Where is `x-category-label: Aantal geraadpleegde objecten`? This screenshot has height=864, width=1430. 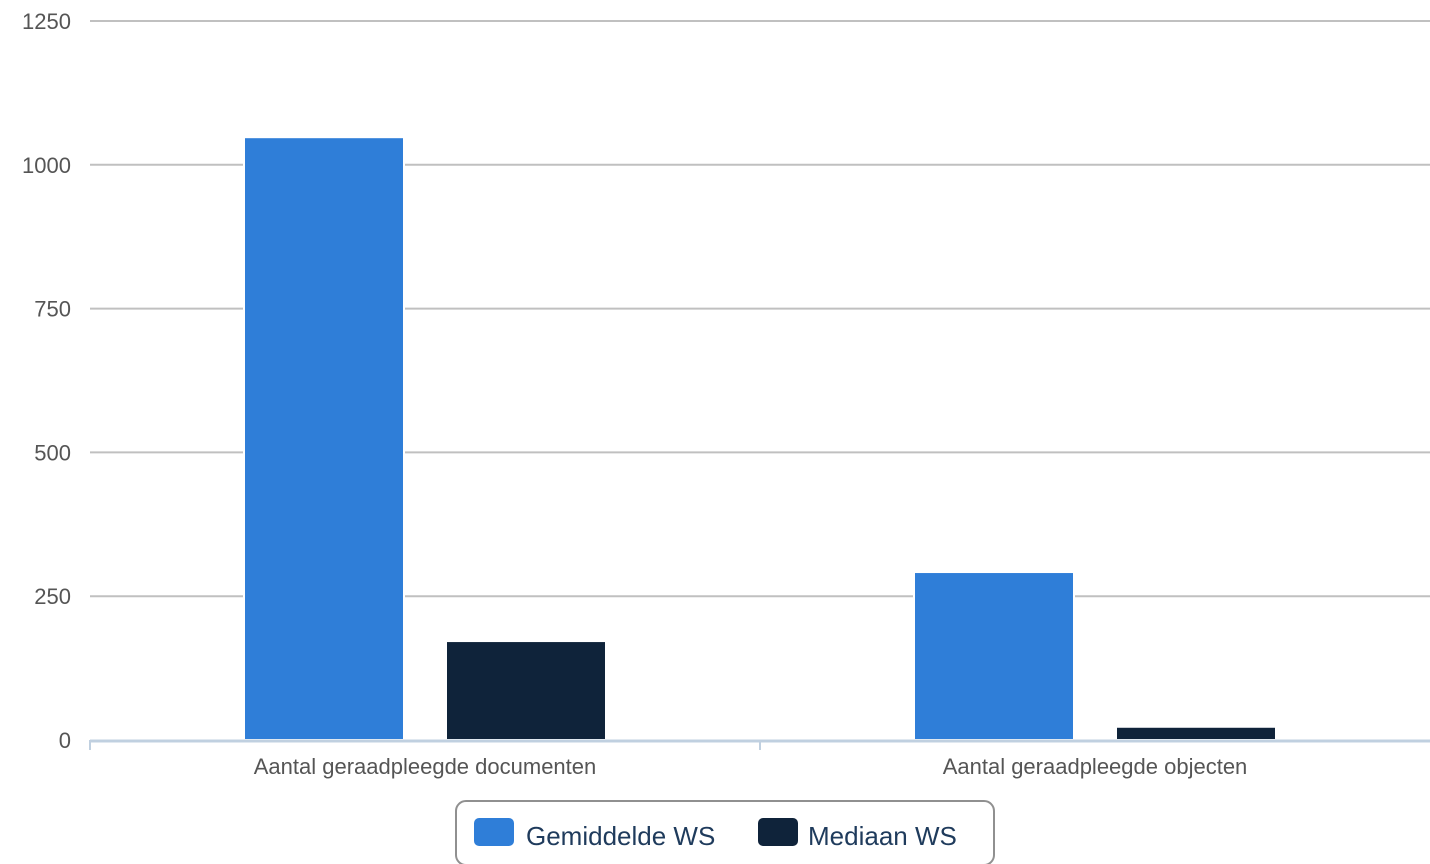 x-category-label: Aantal geraadpleegde objecten is located at coordinates (1095, 766).